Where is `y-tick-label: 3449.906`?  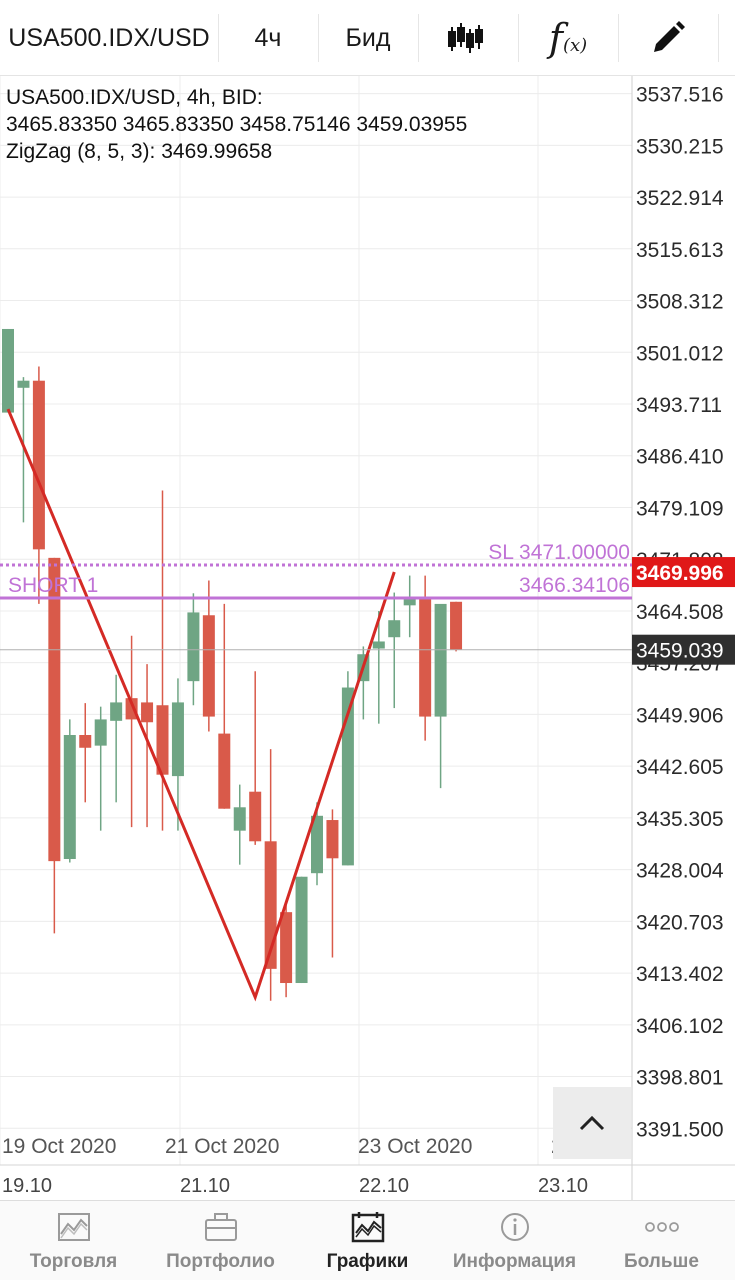 y-tick-label: 3449.906 is located at coordinates (680, 715).